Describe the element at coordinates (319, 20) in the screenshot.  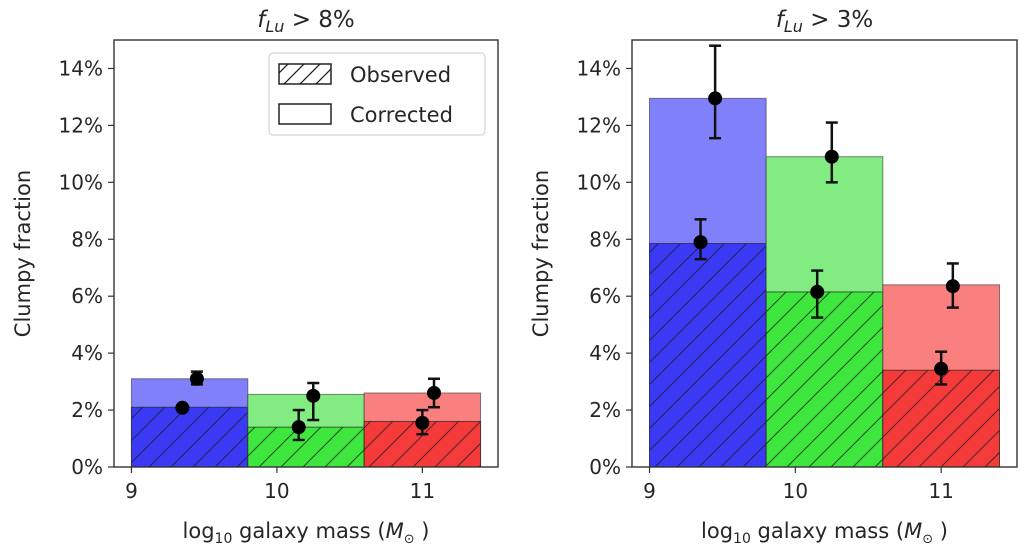
I see `title-rest: > 8%` at that location.